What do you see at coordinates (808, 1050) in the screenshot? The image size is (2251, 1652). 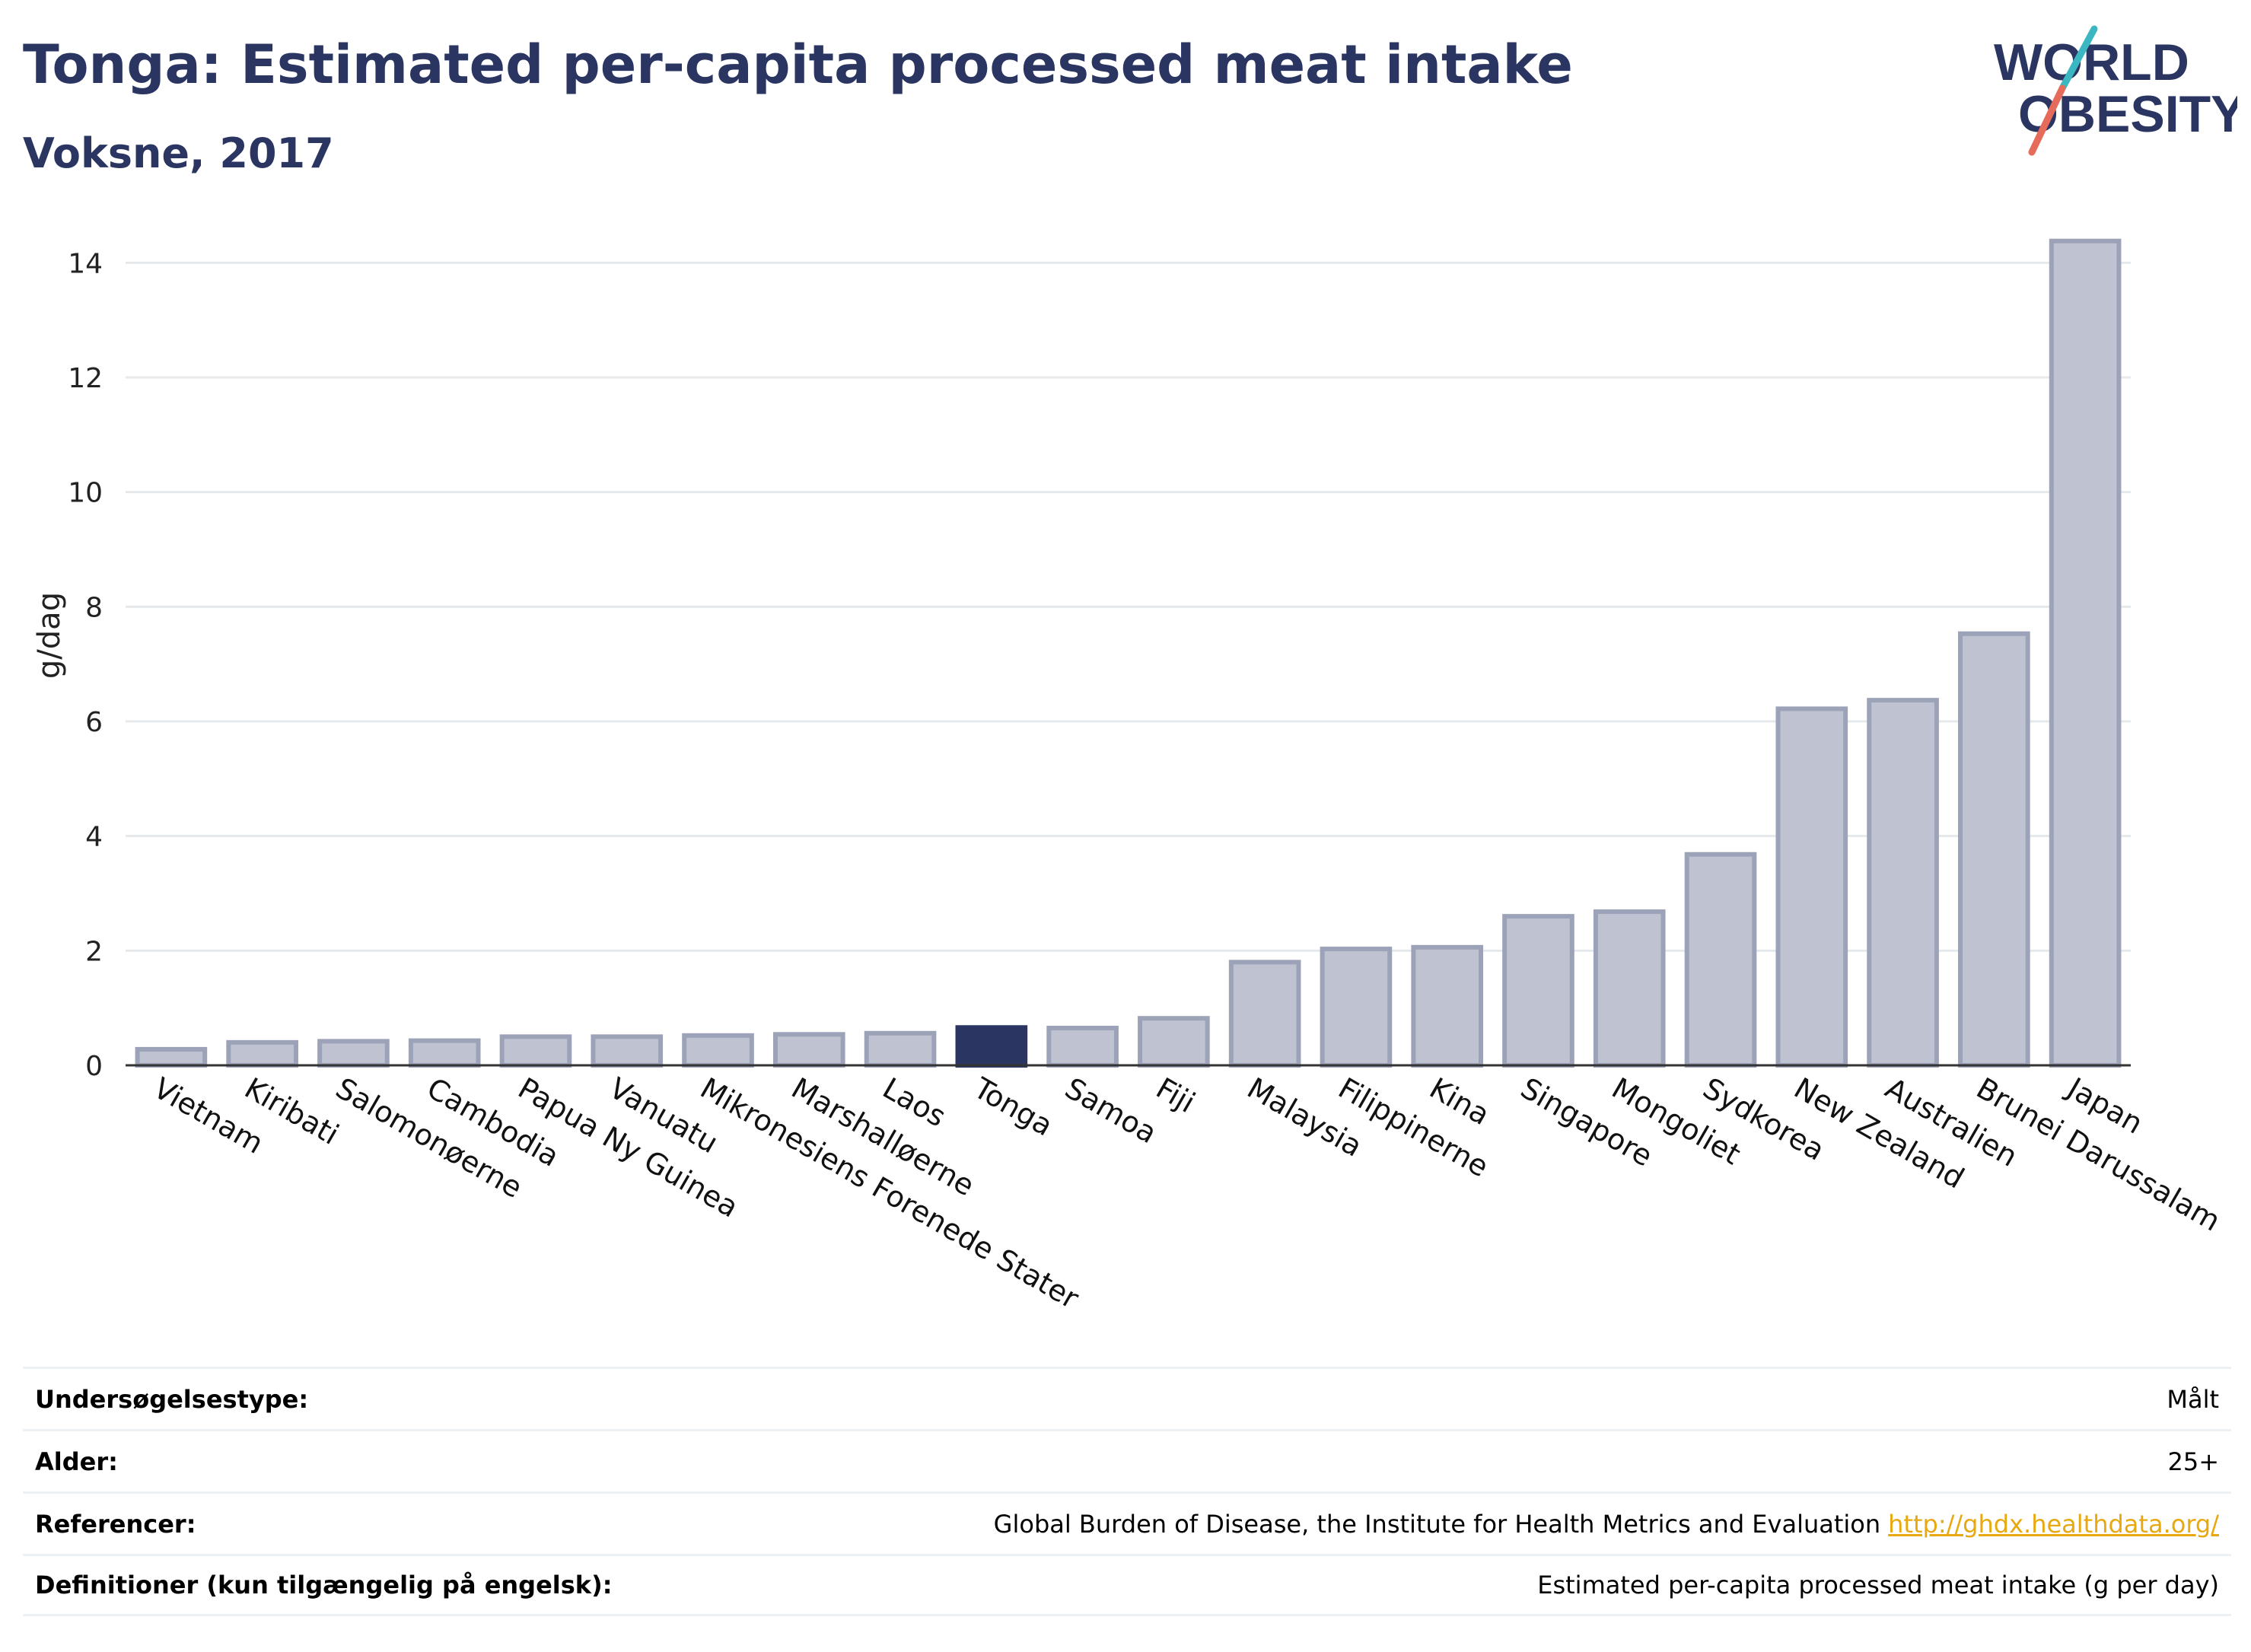 I see `bar-marshalløerne` at bounding box center [808, 1050].